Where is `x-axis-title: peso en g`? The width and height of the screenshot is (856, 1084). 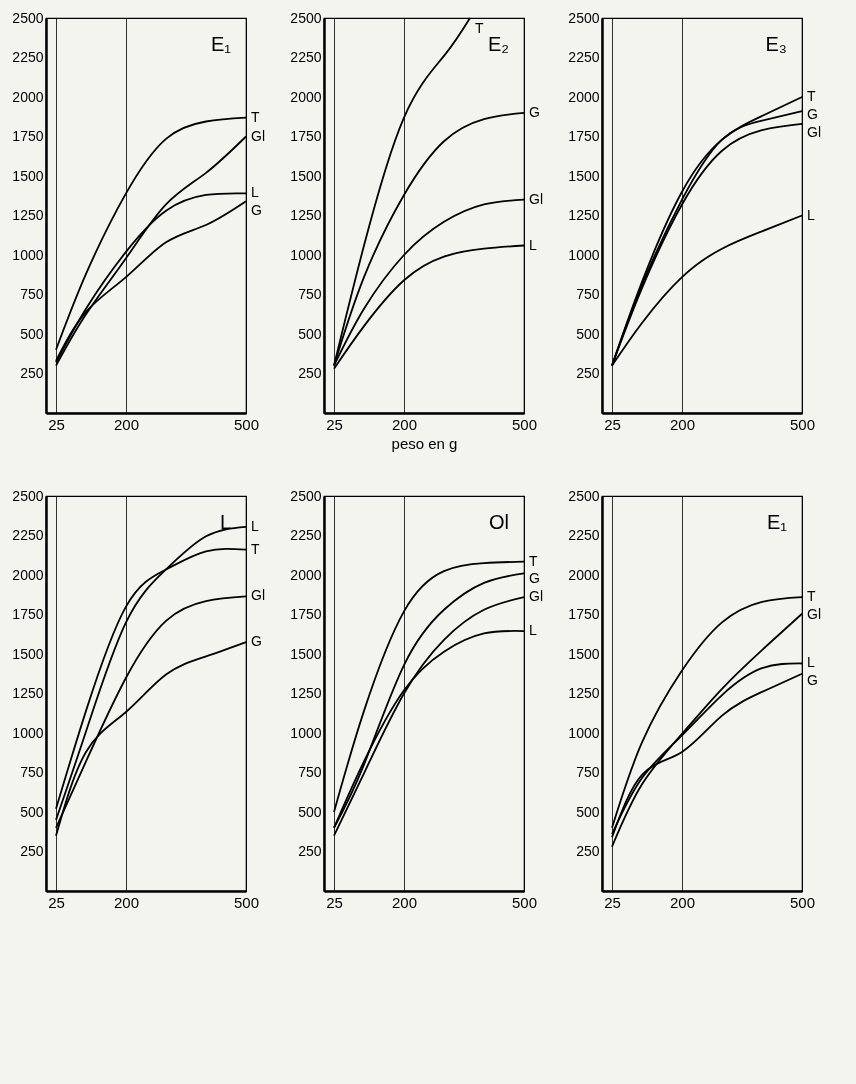 x-axis-title: peso en g is located at coordinates (424, 443).